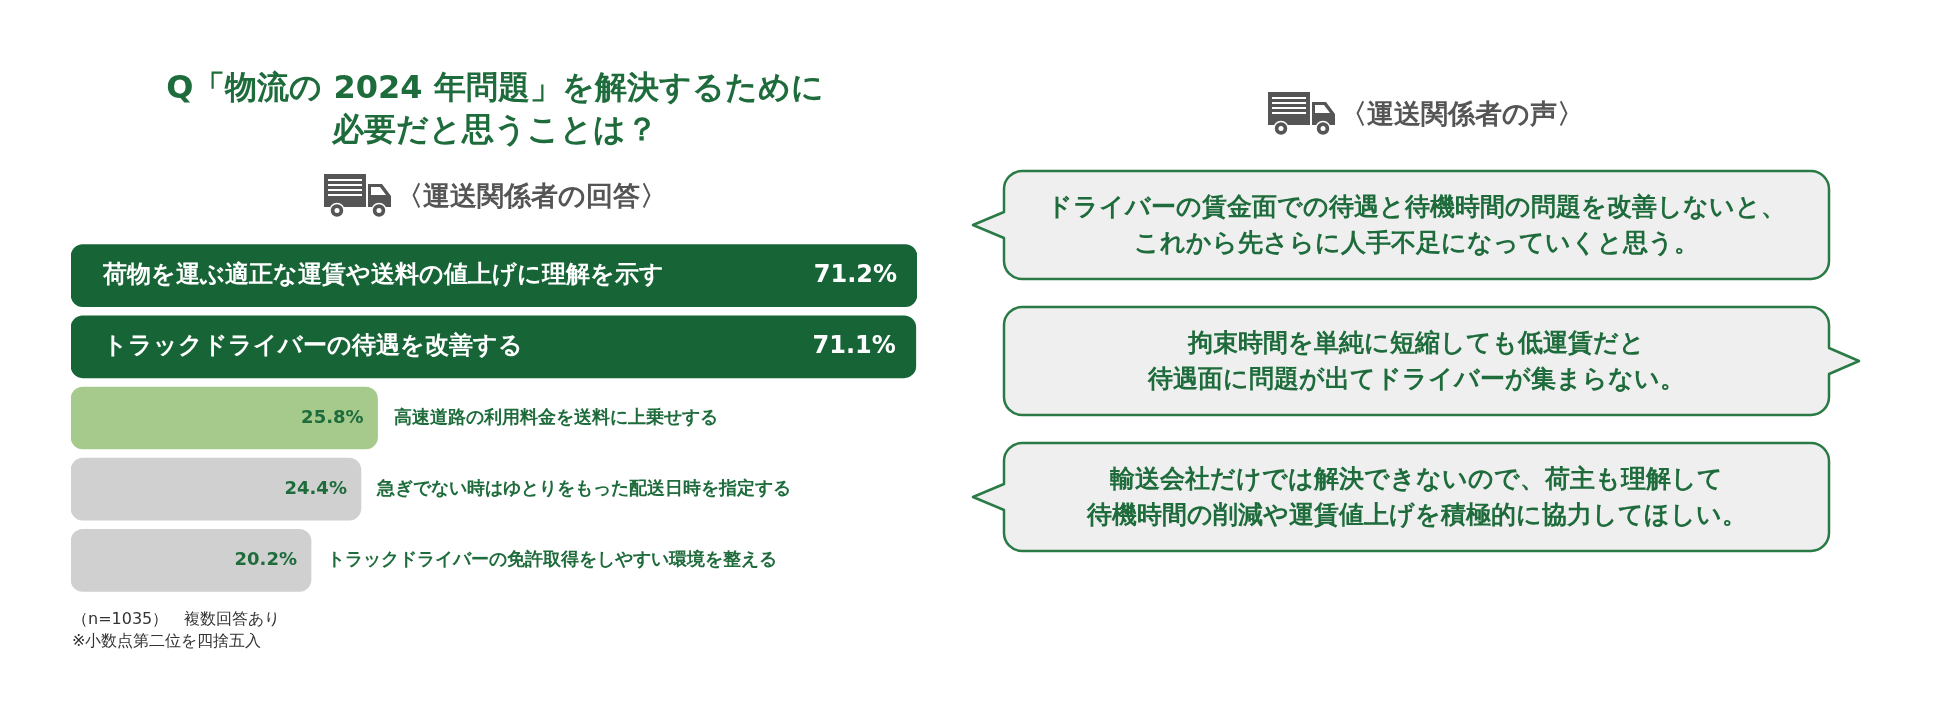  What do you see at coordinates (855, 273) in the screenshot?
I see `data-label: 71.2%` at bounding box center [855, 273].